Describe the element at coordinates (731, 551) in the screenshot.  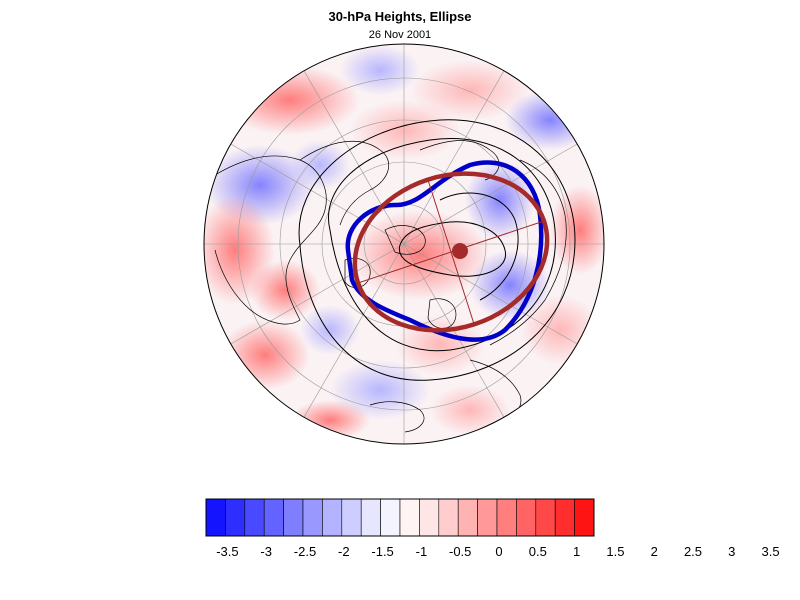
I see `colorbar-tick-label: 3` at that location.